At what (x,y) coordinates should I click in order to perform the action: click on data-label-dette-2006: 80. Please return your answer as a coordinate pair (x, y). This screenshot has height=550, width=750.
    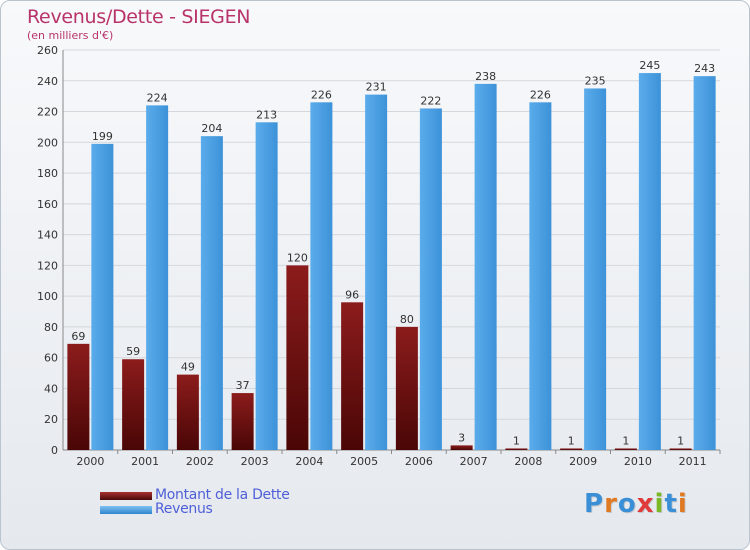
    Looking at the image, I should click on (407, 319).